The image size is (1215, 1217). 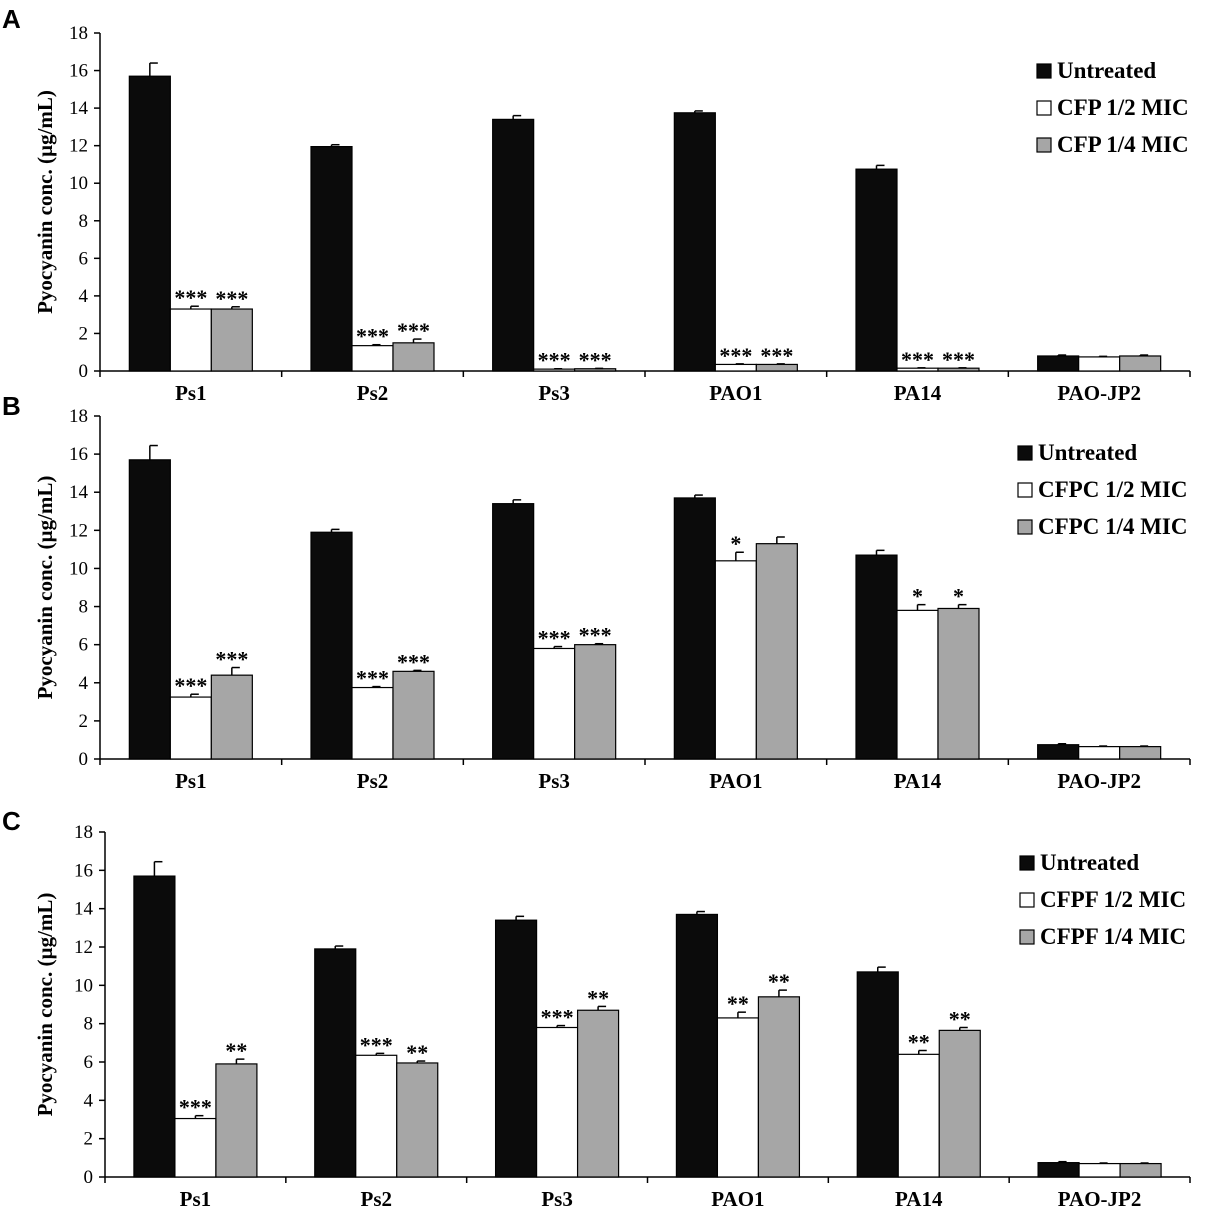 What do you see at coordinates (737, 1199) in the screenshot?
I see `x-tick-label-pao1: PAO1` at bounding box center [737, 1199].